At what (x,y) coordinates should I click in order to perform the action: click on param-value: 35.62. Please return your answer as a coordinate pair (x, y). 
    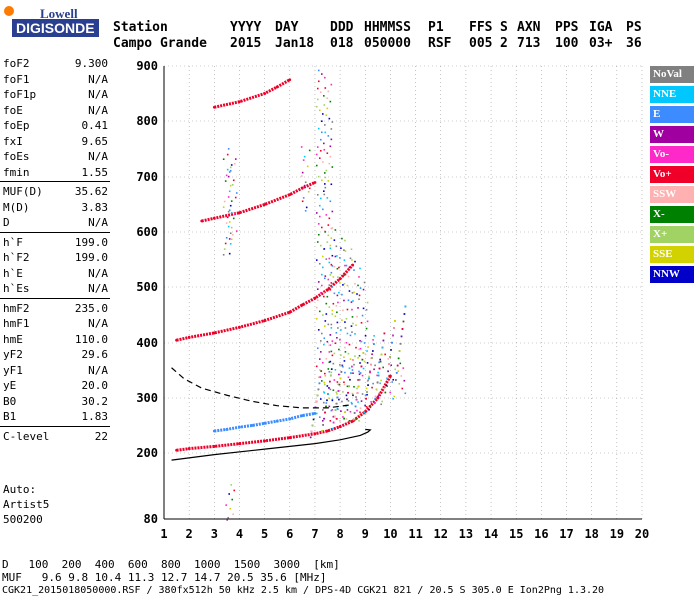
    Looking at the image, I should click on (91, 191).